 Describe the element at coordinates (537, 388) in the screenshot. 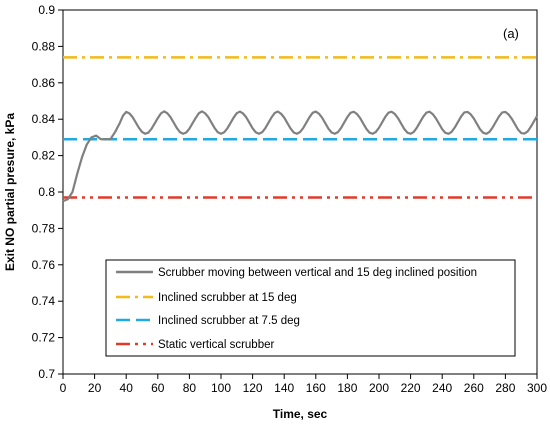

I see `x-tick-label: 300` at that location.